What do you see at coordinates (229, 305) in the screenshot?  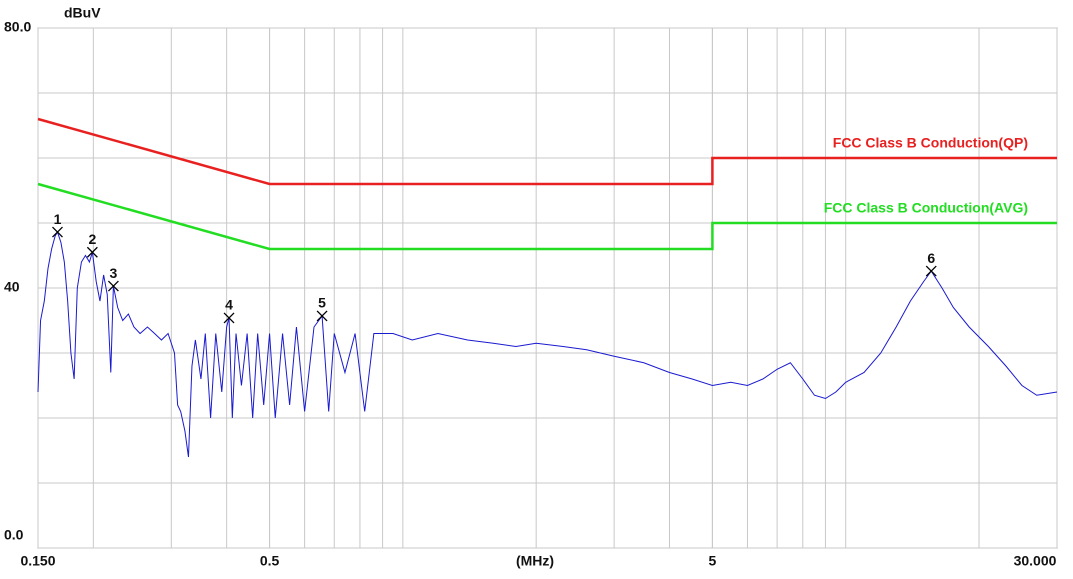 I see `marker-label: 4` at bounding box center [229, 305].